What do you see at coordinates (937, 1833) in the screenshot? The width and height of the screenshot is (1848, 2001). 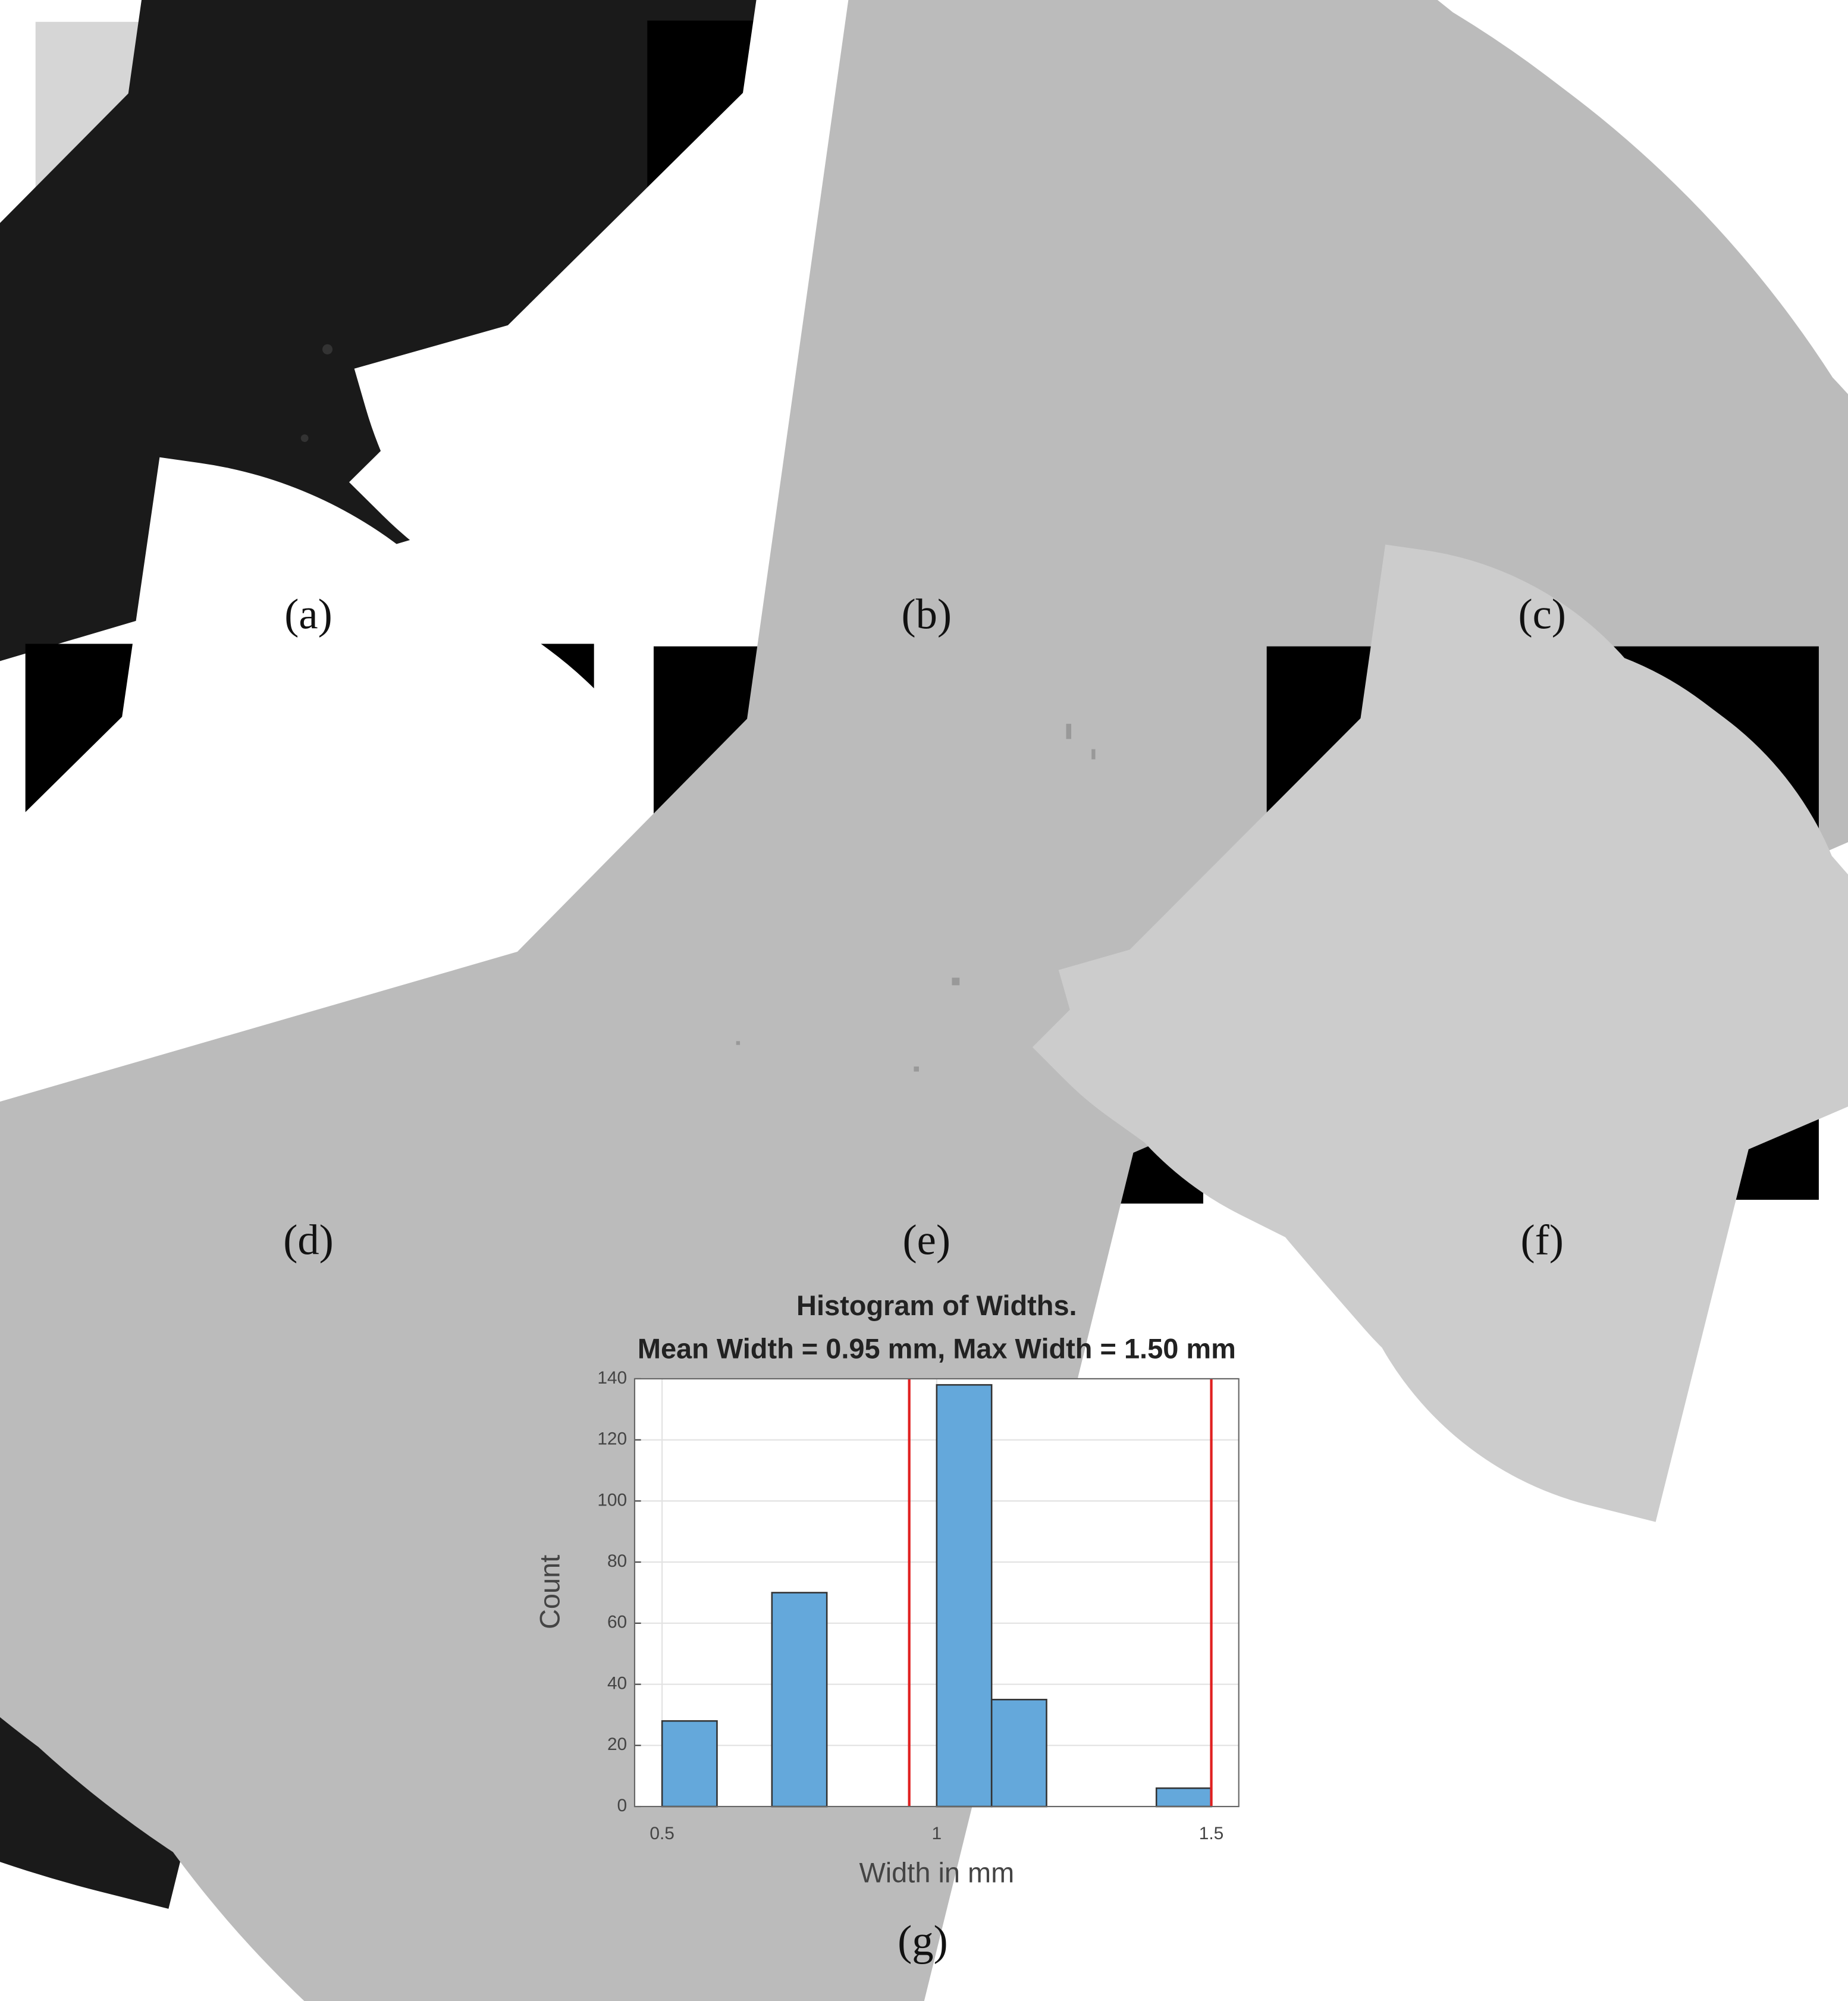 I see `x-tick-label: 1` at bounding box center [937, 1833].